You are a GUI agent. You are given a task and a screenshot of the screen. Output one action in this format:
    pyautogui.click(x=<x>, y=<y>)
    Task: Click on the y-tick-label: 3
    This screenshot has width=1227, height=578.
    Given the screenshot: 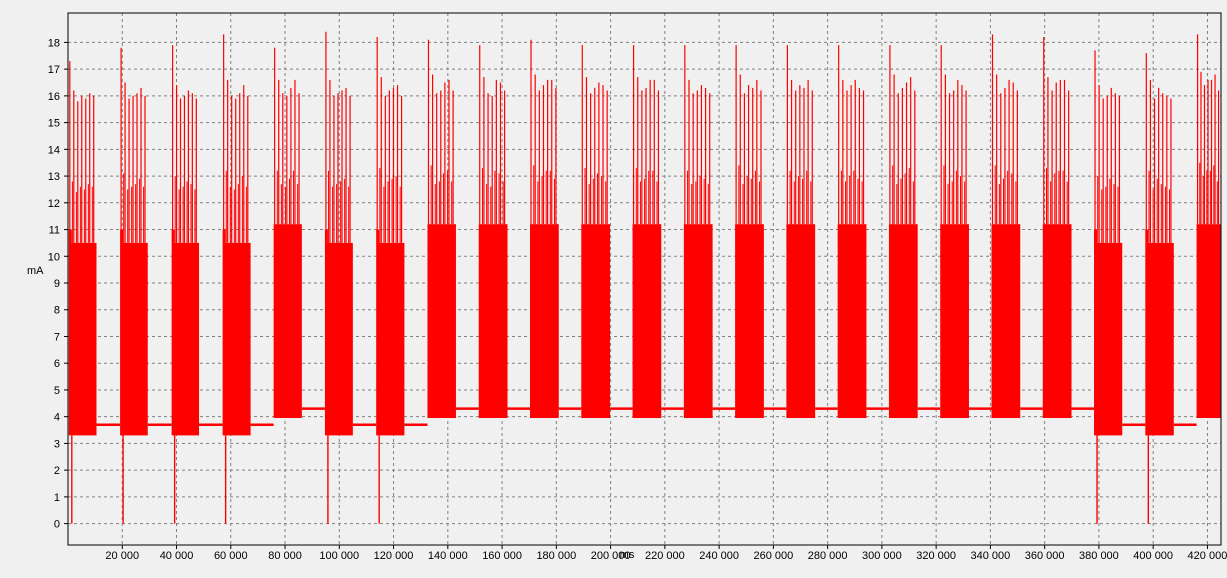 What is the action you would take?
    pyautogui.click(x=57, y=444)
    